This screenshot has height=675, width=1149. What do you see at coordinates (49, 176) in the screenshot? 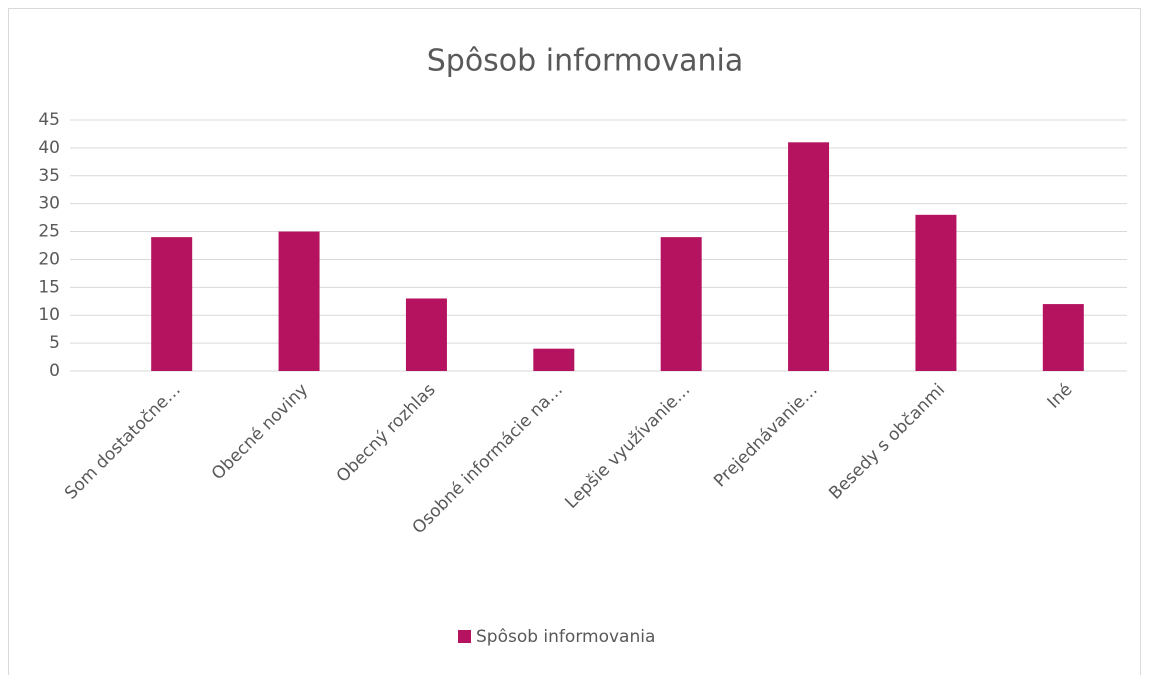
I see `y-tick-label: 35` at bounding box center [49, 176].